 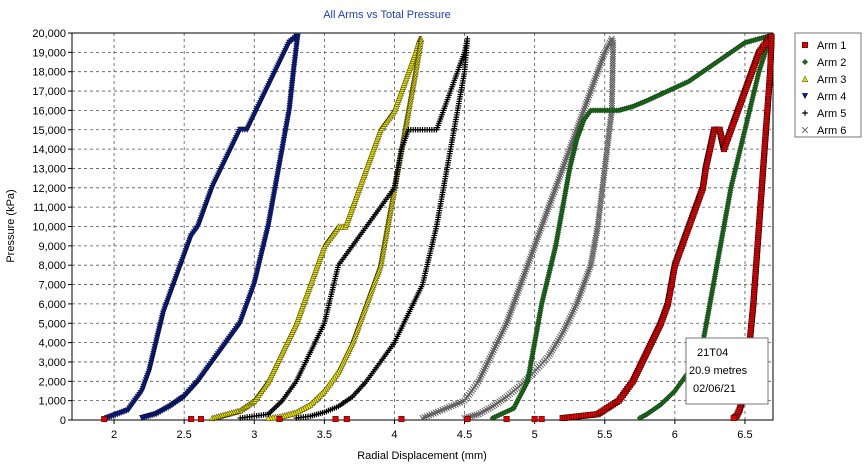 I want to click on y-tick-label: 1,000, so click(x=52, y=402).